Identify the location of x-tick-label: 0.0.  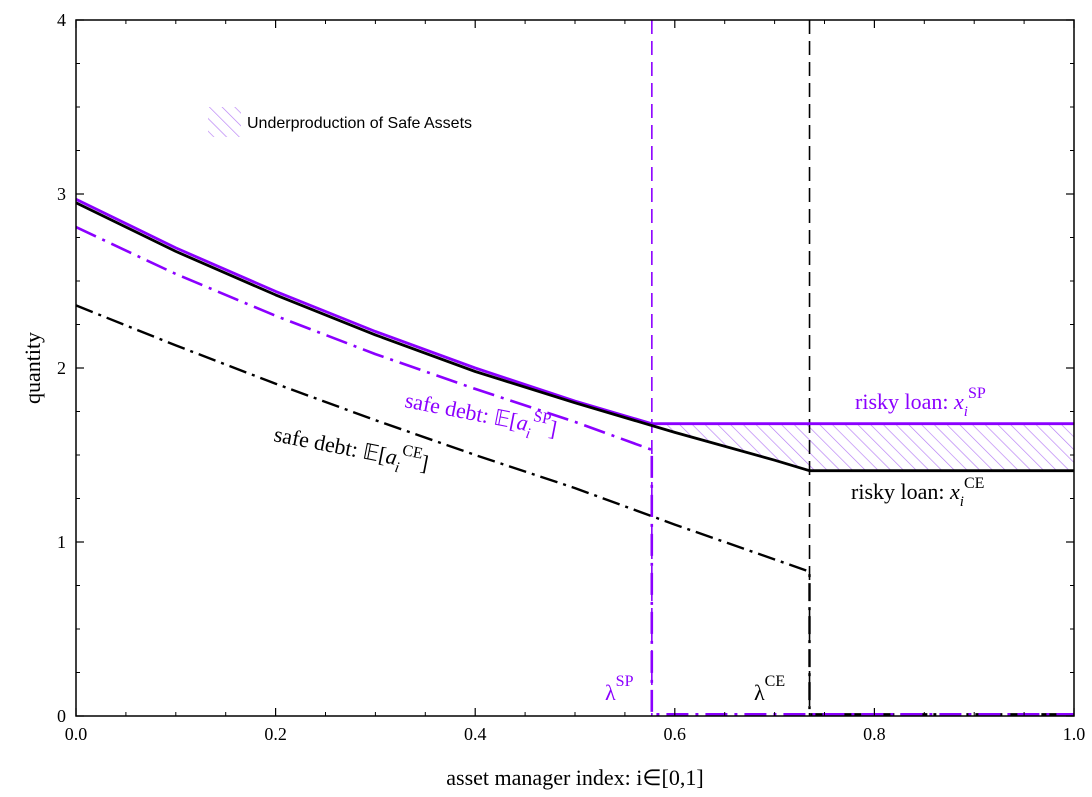
(76, 734).